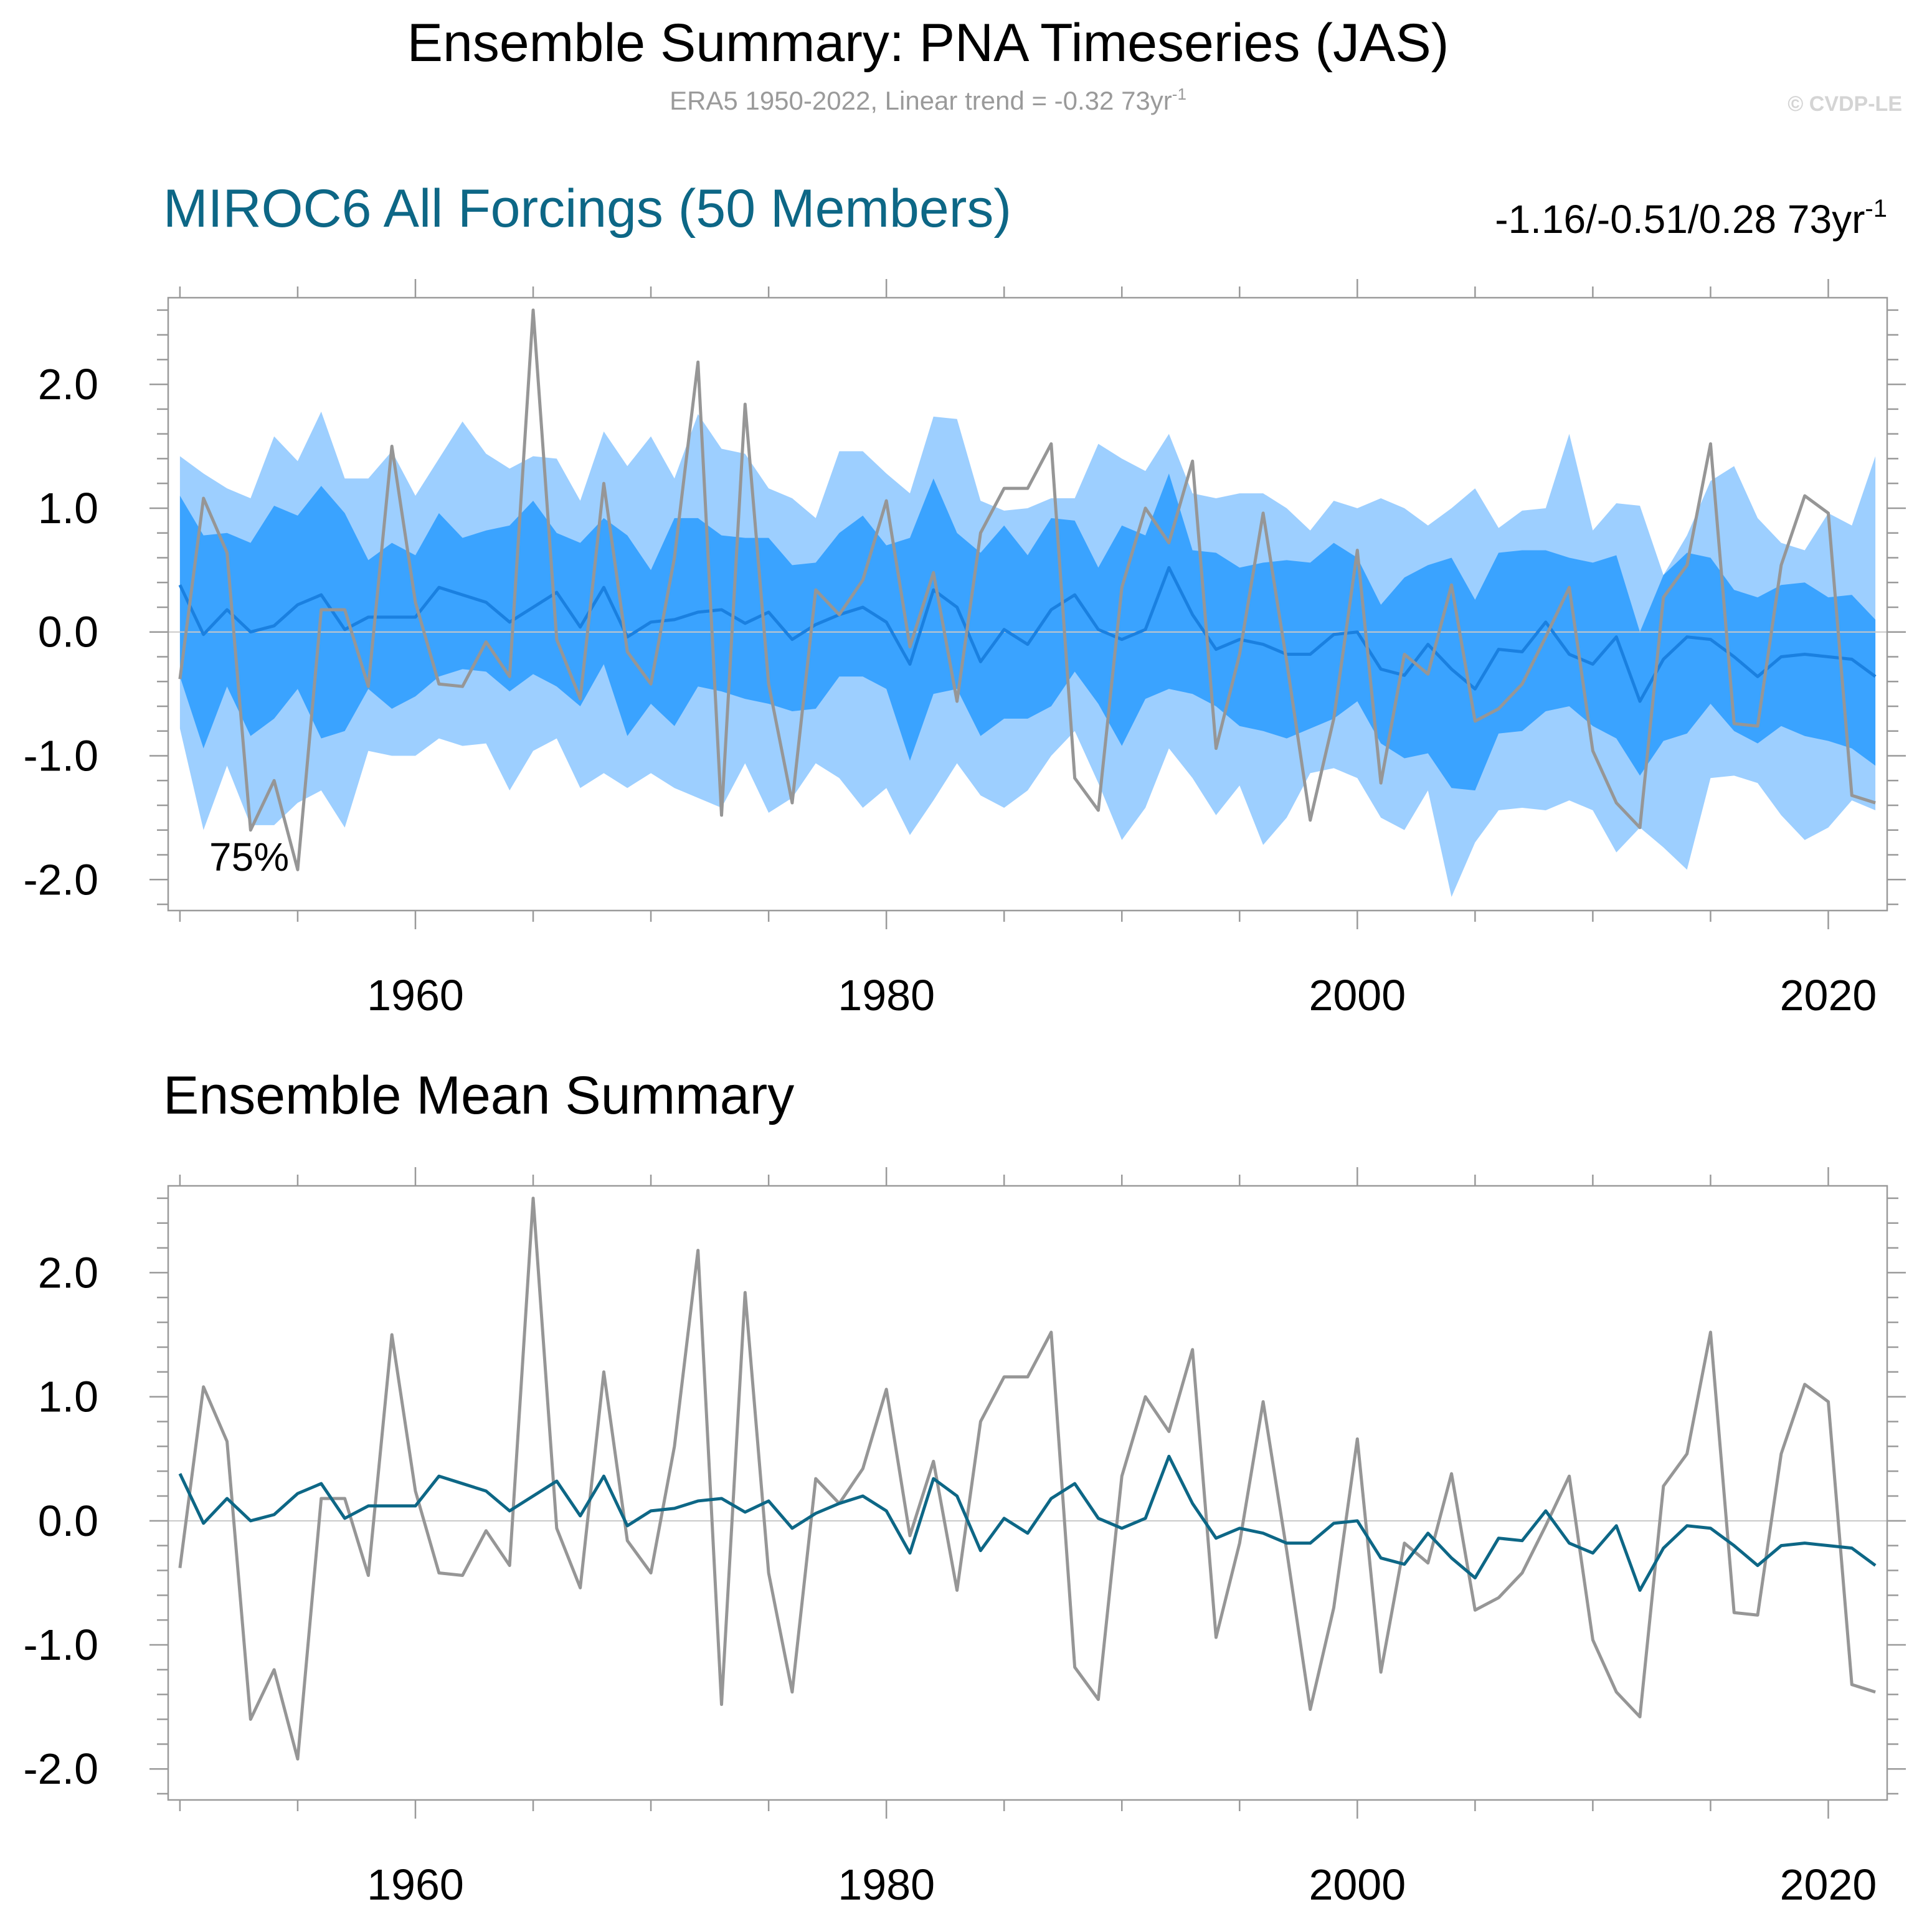  Describe the element at coordinates (479, 1095) in the screenshot. I see `panel-bottom-title: Ensemble Mean Summary` at that location.